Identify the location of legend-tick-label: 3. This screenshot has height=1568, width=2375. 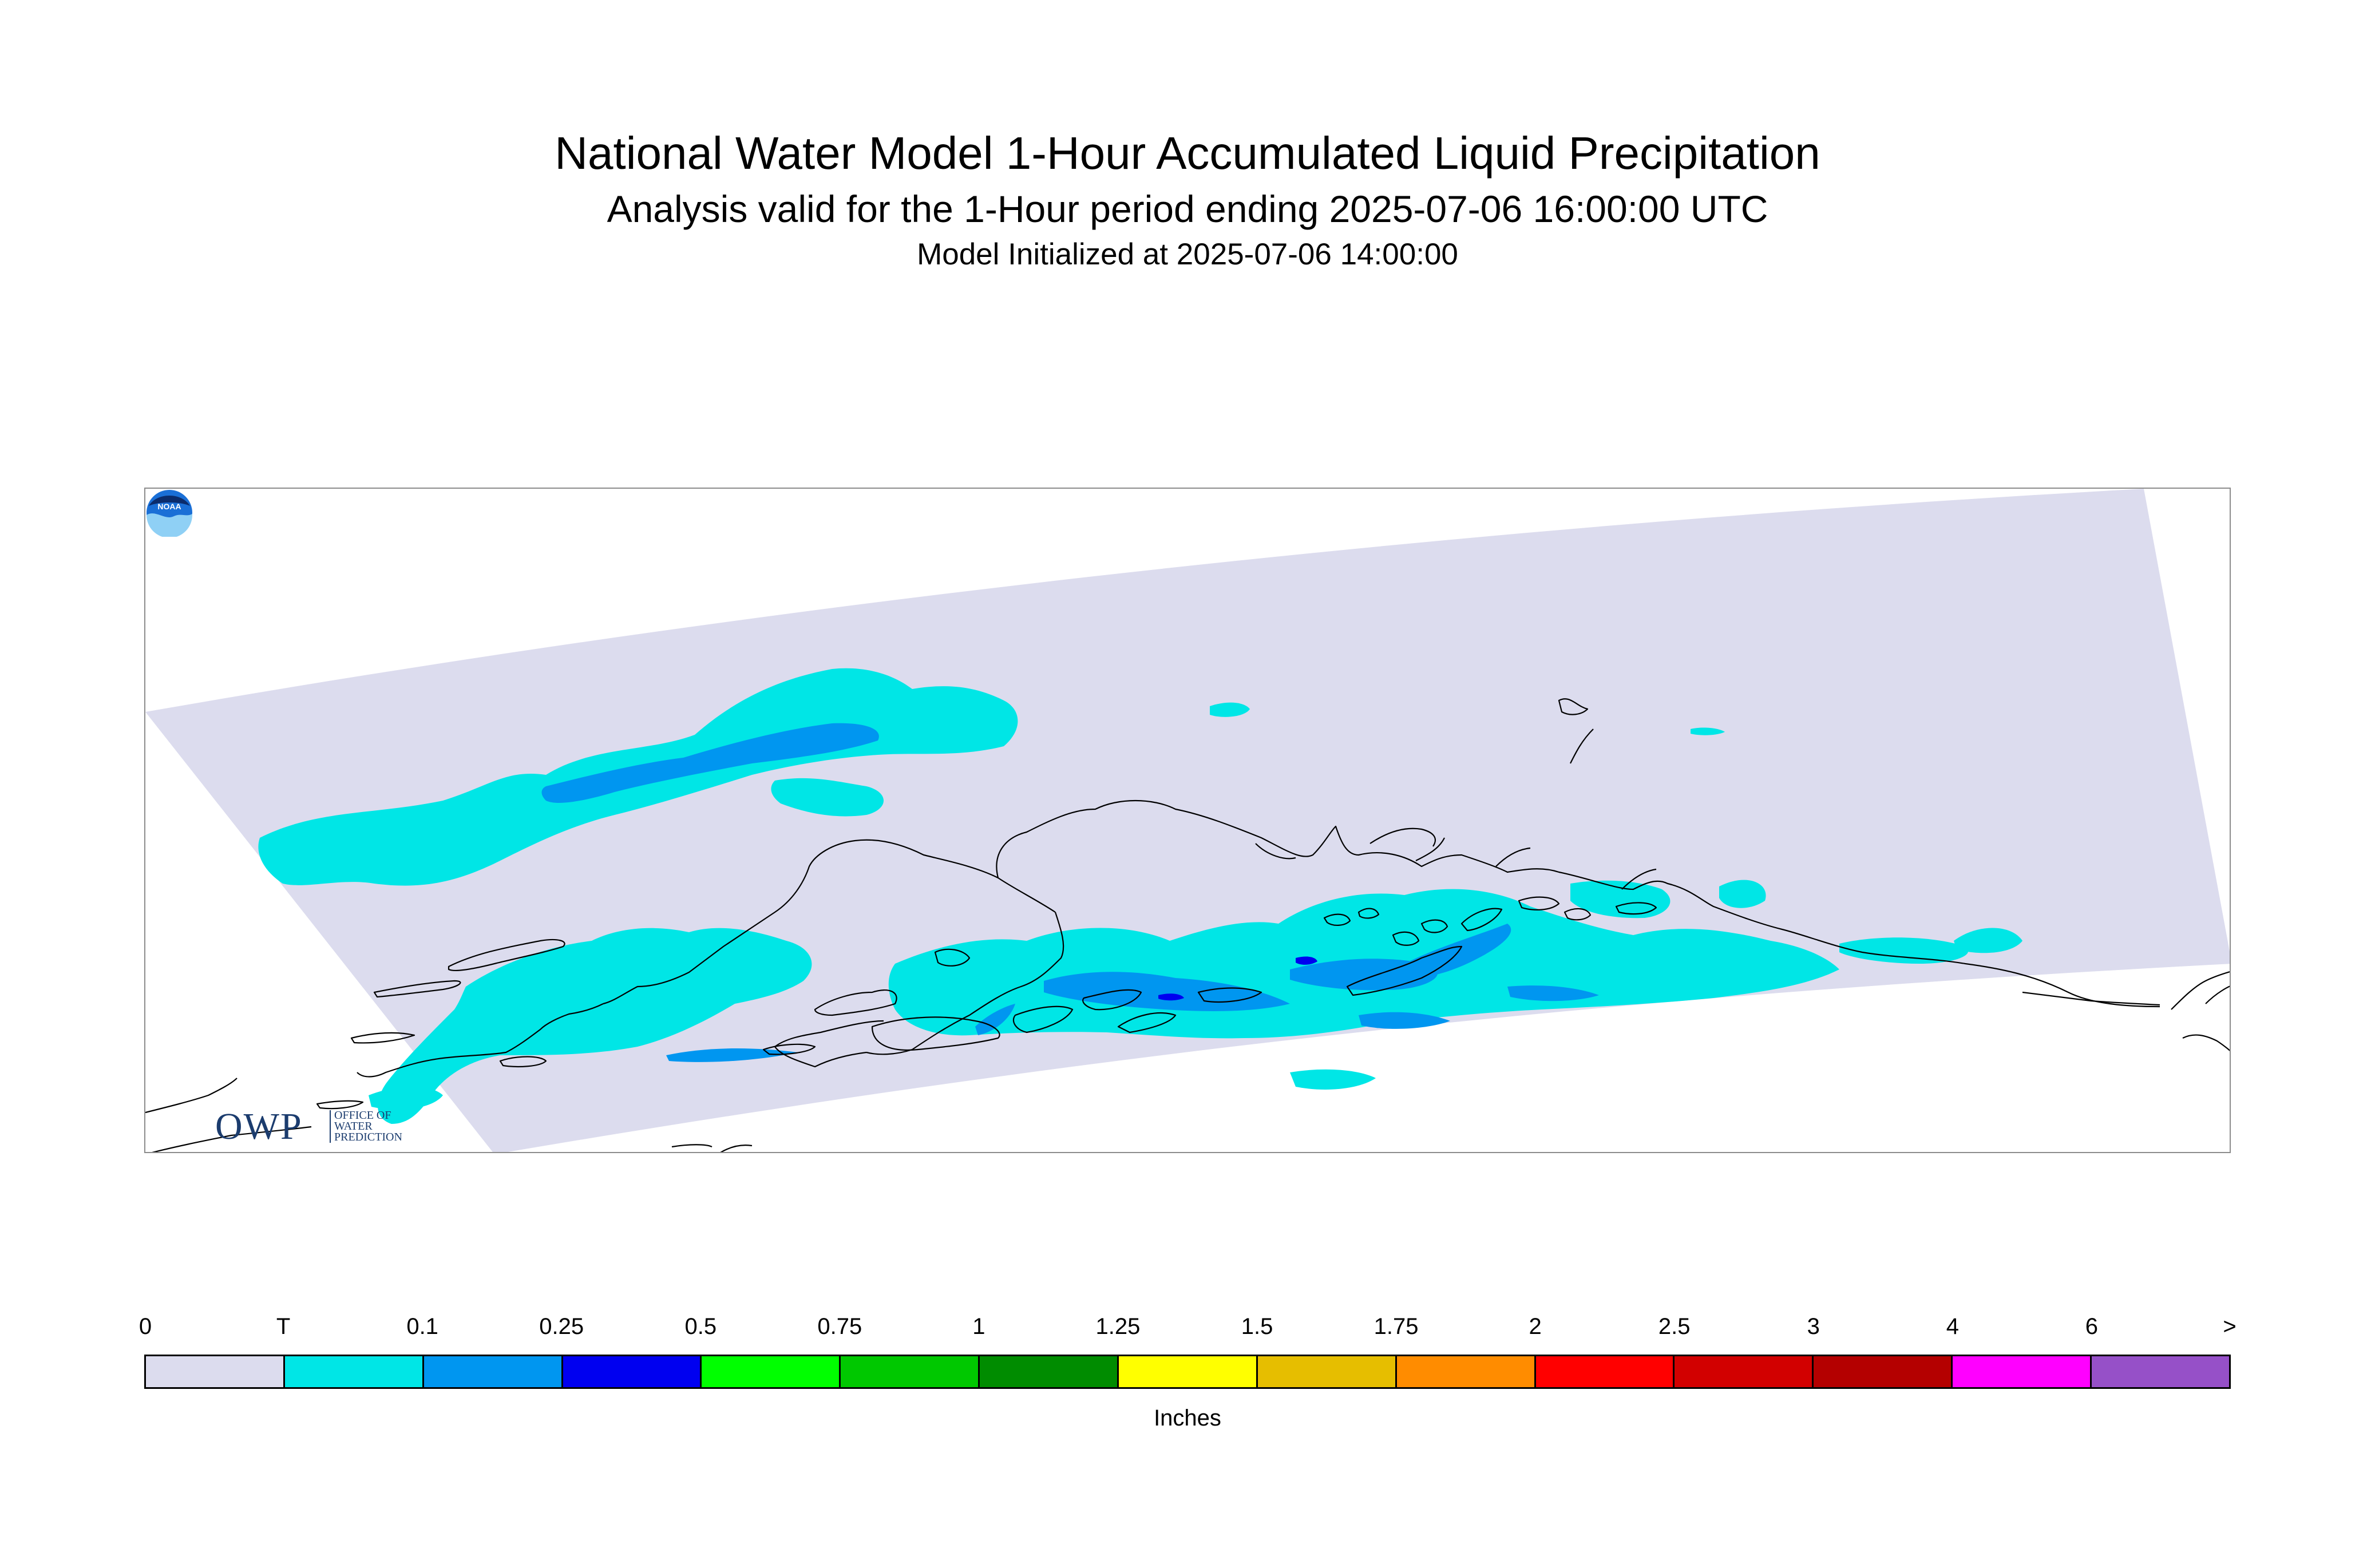
(1814, 1326).